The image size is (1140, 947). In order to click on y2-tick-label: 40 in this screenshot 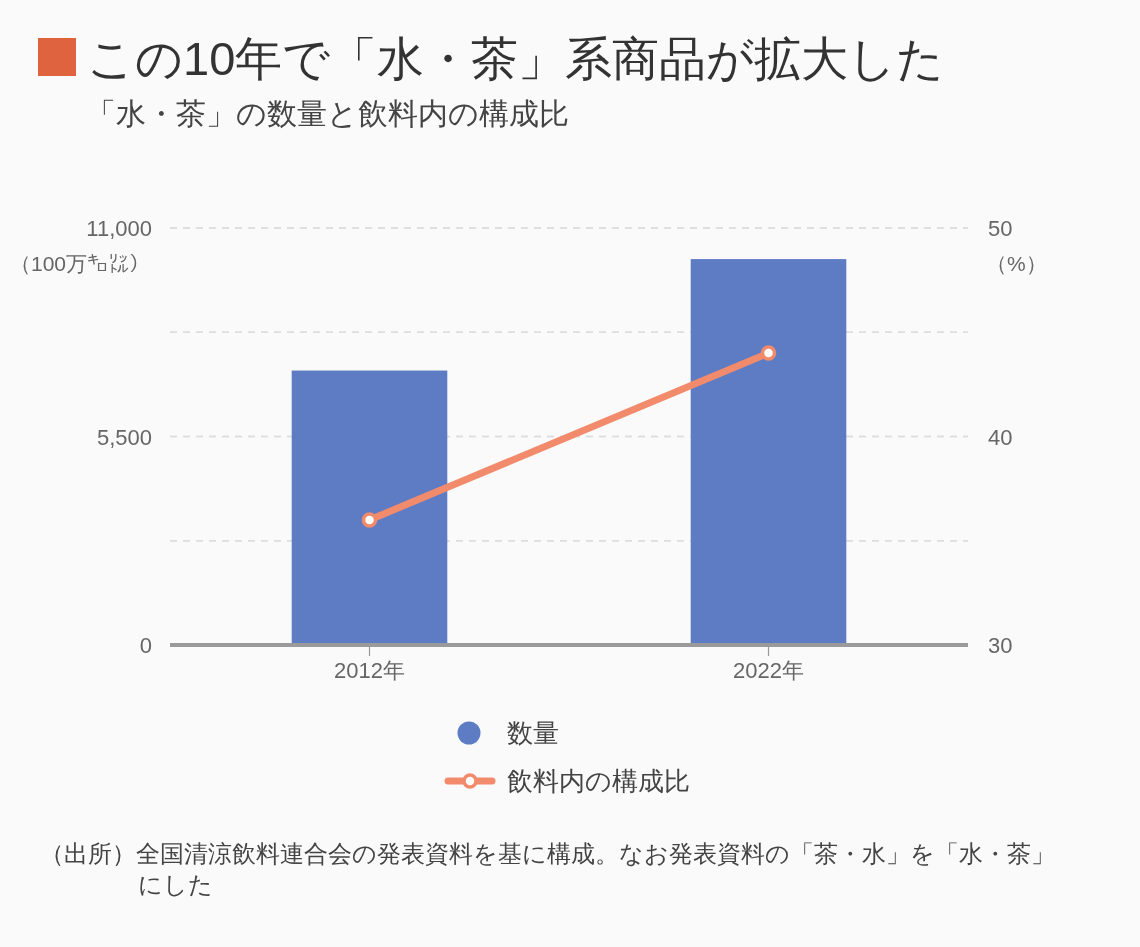, I will do `click(1000, 437)`.